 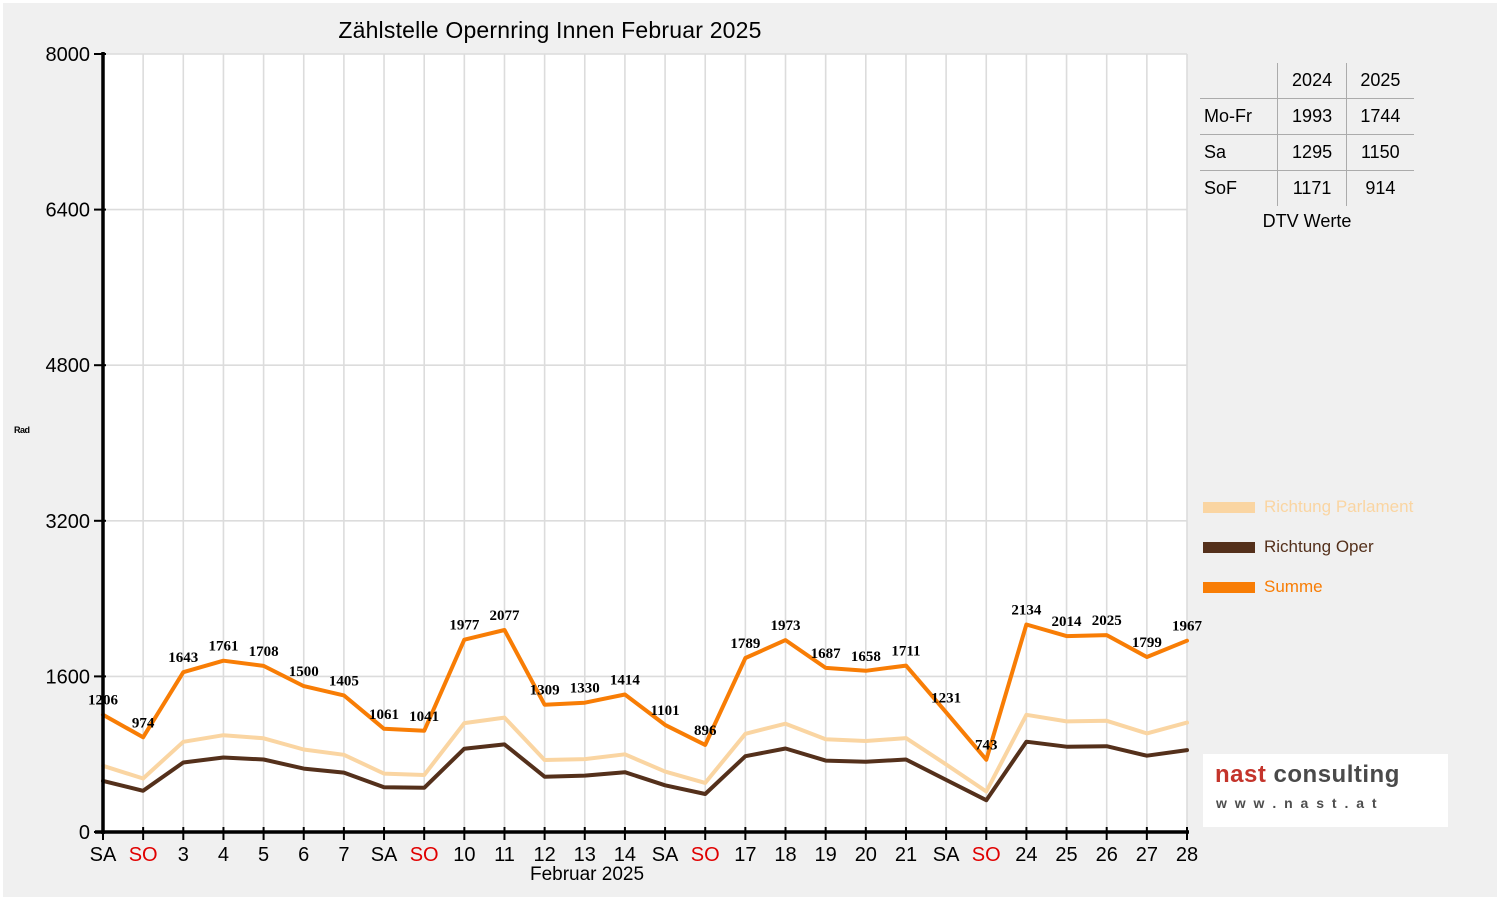 What do you see at coordinates (1147, 855) in the screenshot?
I see `x-tick-label: 27` at bounding box center [1147, 855].